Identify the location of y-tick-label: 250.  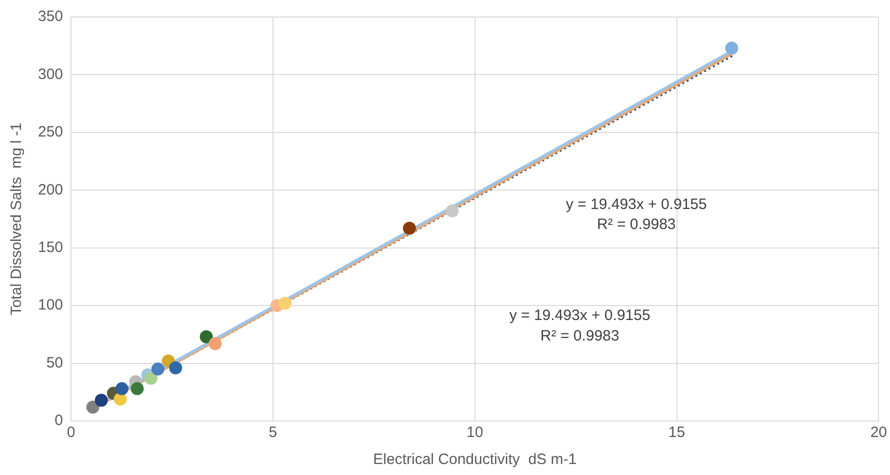
(51, 132).